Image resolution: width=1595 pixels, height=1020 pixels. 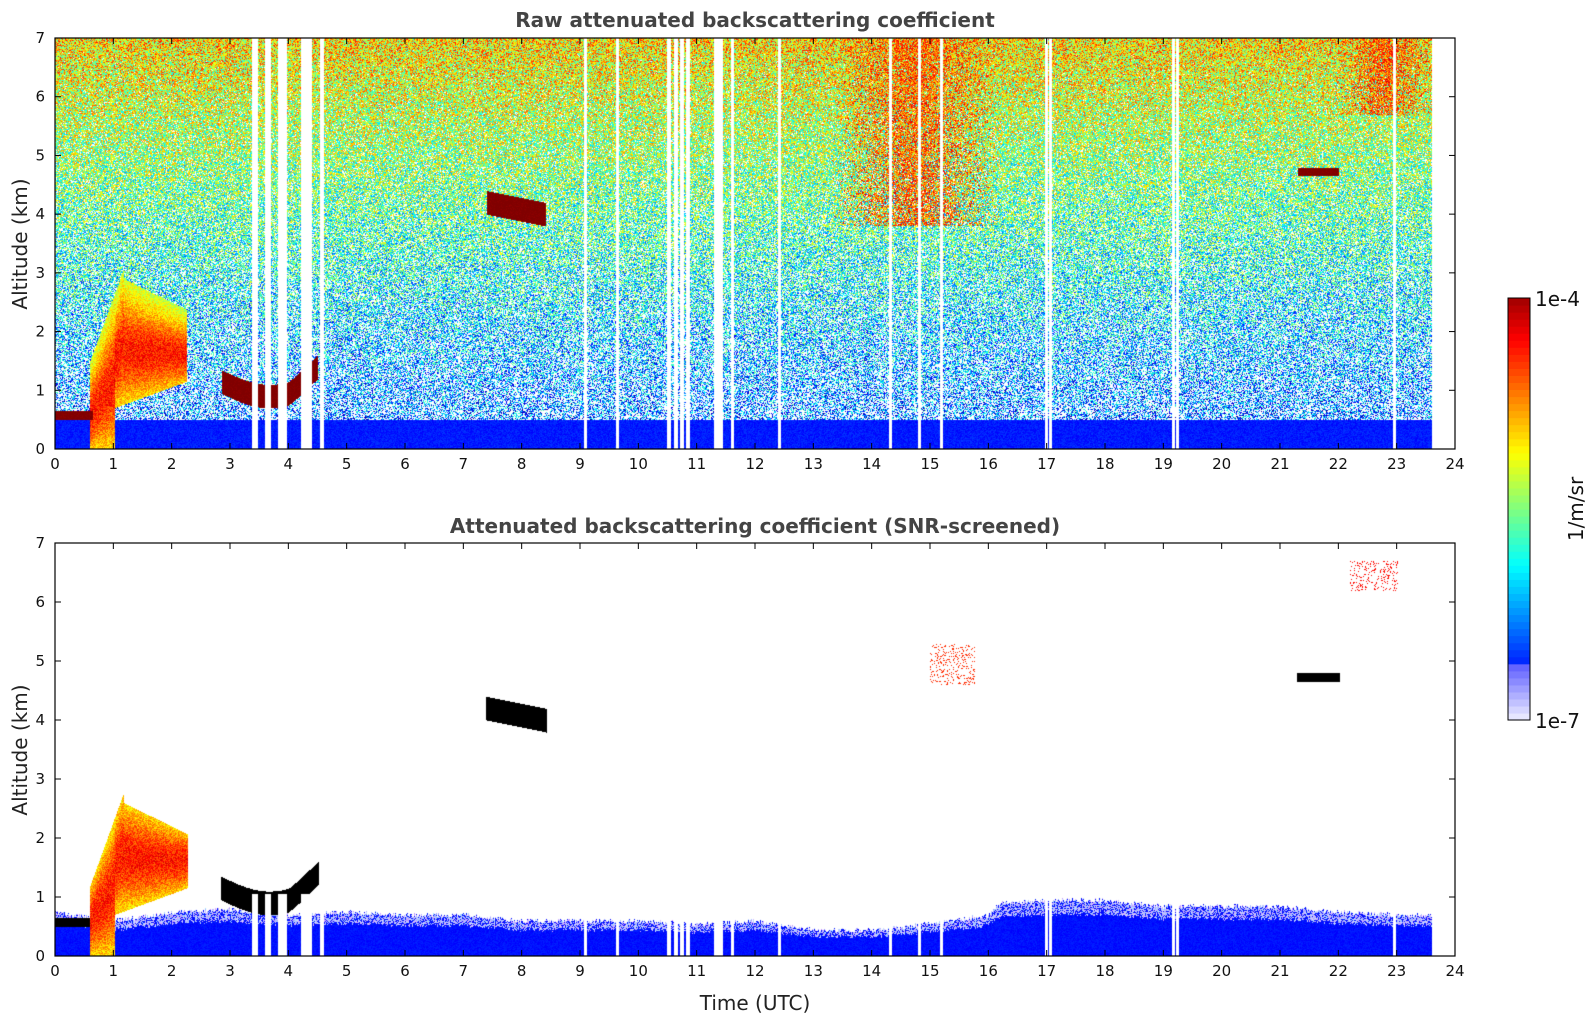 I want to click on y-tick-label: 2, so click(x=40, y=838).